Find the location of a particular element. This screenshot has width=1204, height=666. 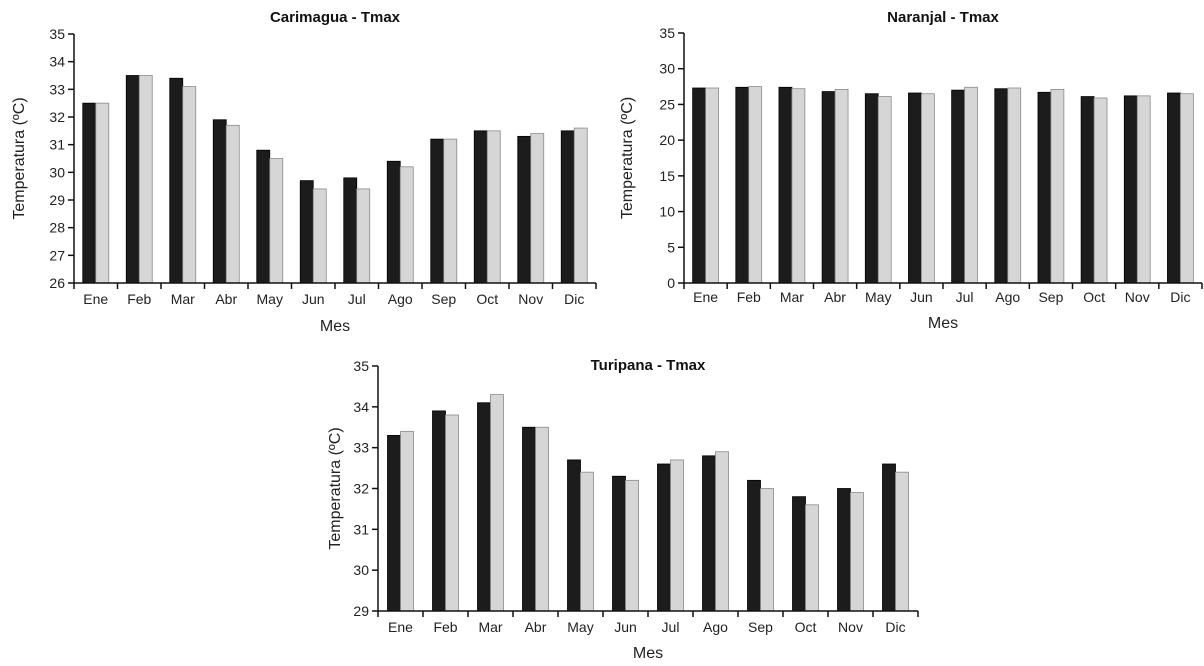

bar-may-s1 is located at coordinates (574, 535).